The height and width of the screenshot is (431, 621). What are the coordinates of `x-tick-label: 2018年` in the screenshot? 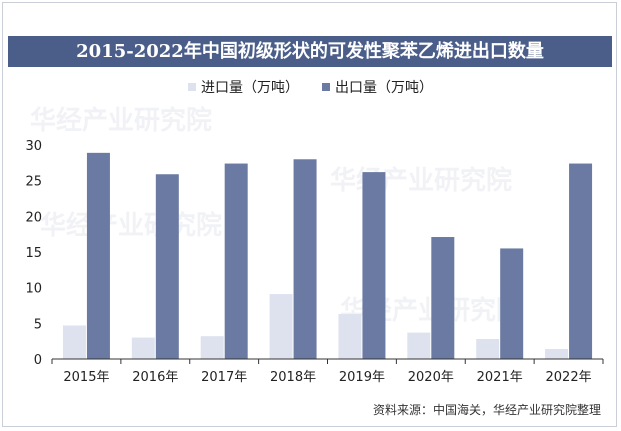 It's located at (293, 377).